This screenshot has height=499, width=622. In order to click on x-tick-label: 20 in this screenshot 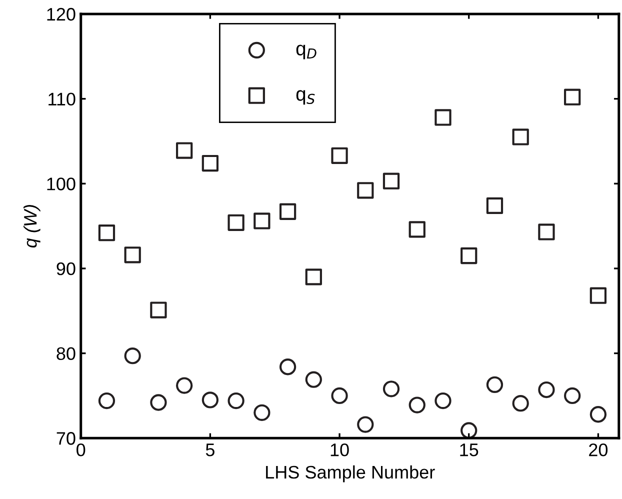, I will do `click(598, 449)`.